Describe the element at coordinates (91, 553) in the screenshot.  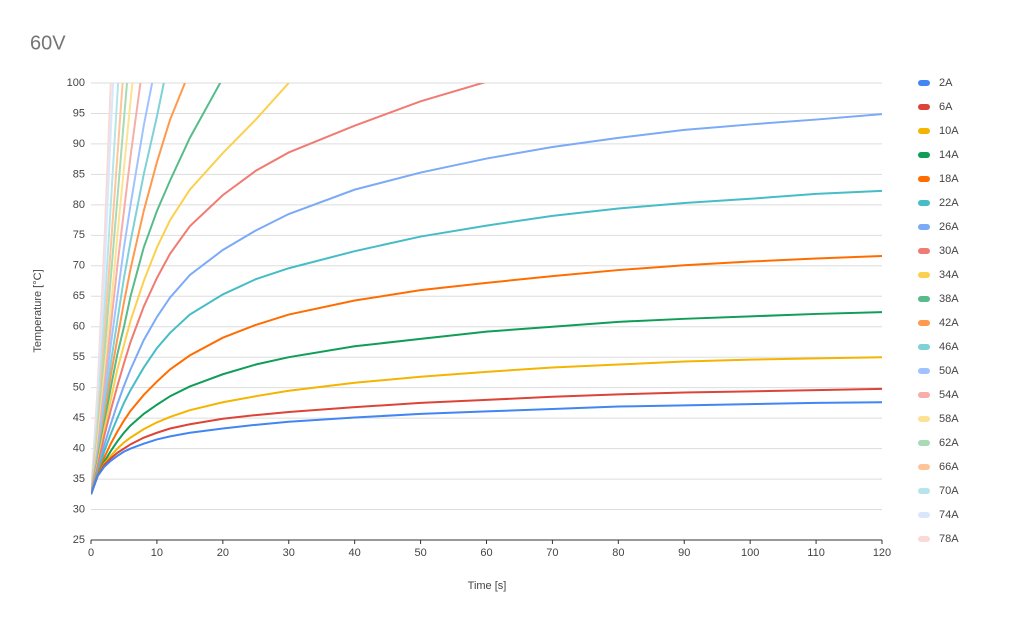
I see `x-tick-label: 0` at that location.